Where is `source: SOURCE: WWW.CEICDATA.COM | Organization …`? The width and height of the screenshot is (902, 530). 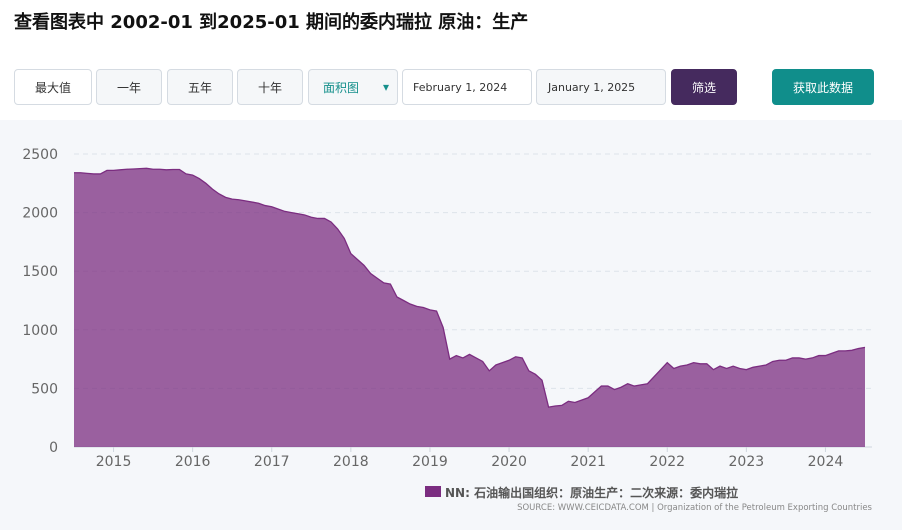
source: SOURCE: WWW.CEICDATA.COM | Organization … is located at coordinates (694, 508).